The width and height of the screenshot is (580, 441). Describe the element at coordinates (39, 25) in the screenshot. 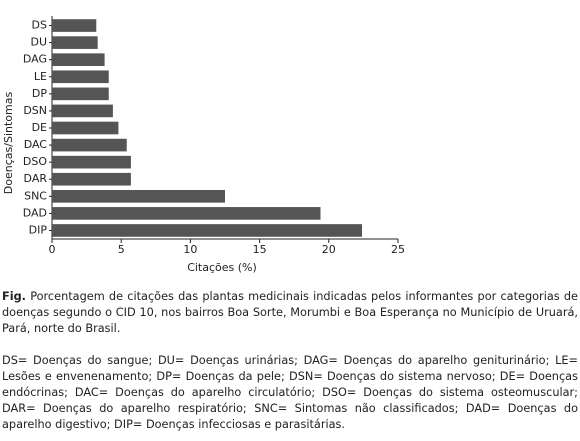

I see `y-tick-label: DS` at that location.